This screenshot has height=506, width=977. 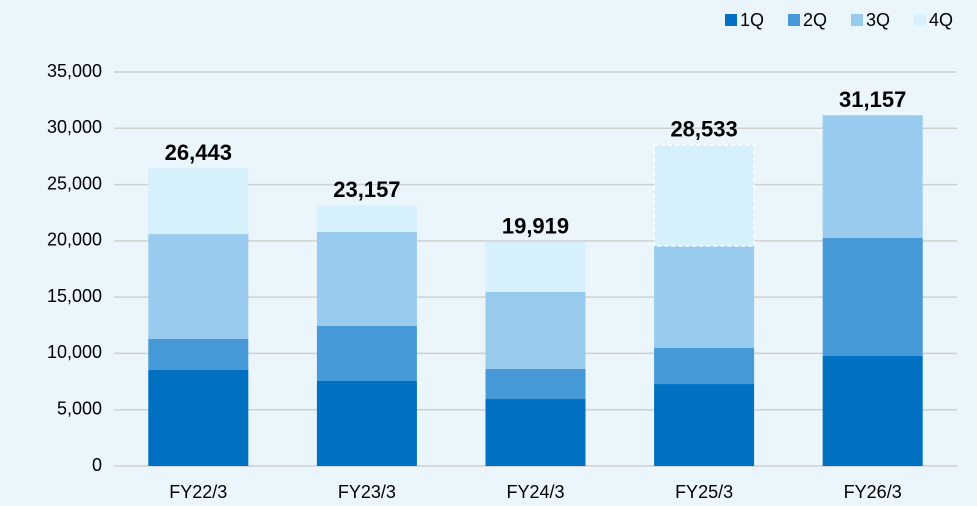 I want to click on y-tick-label: 30,000, so click(x=74, y=127).